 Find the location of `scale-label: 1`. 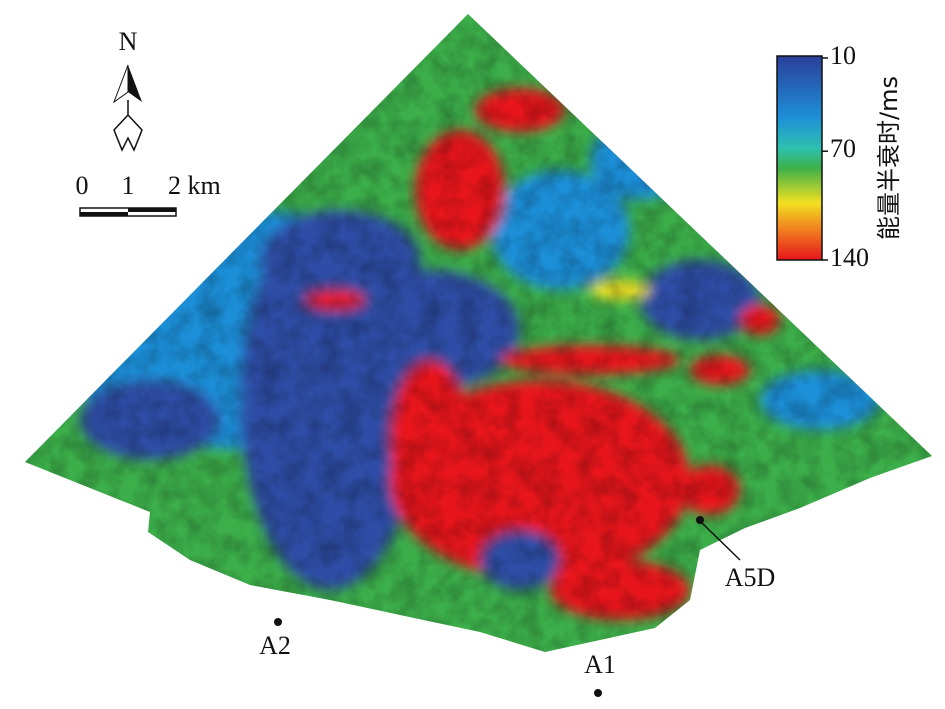

scale-label: 1 is located at coordinates (128, 185).